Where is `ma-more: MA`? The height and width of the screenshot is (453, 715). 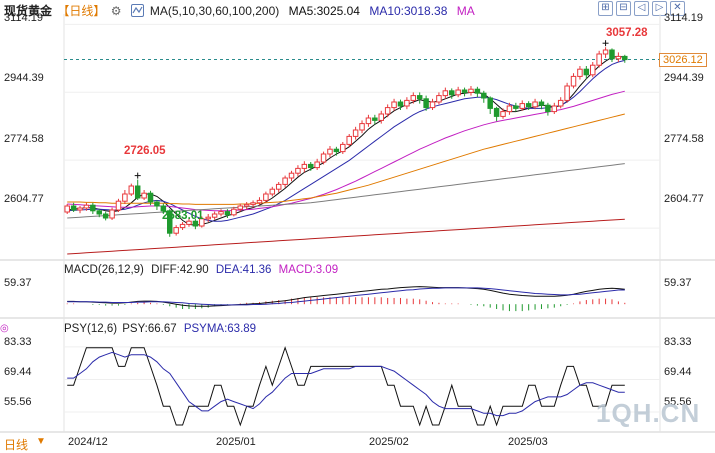
ma-more: MA is located at coordinates (465, 11).